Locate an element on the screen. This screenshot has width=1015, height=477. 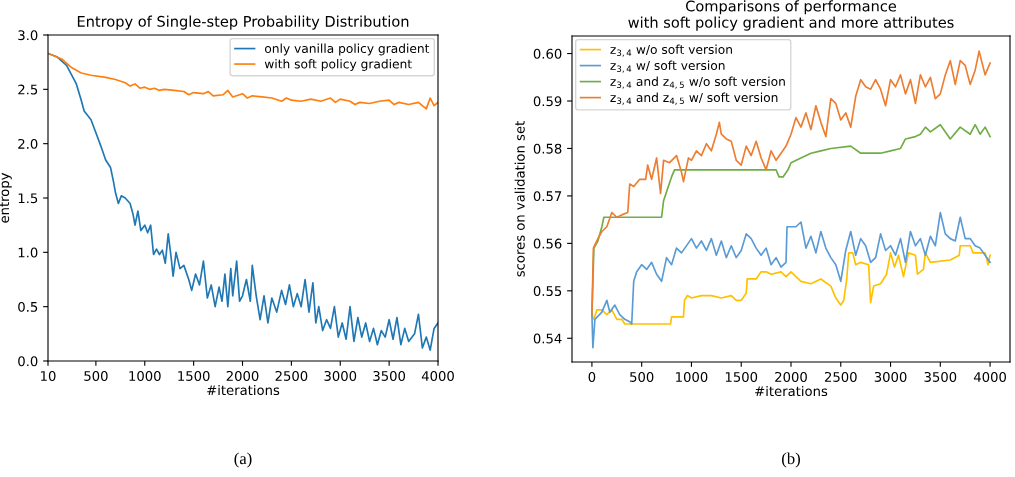
legend-label: with soft policy gradient is located at coordinates (338, 65).